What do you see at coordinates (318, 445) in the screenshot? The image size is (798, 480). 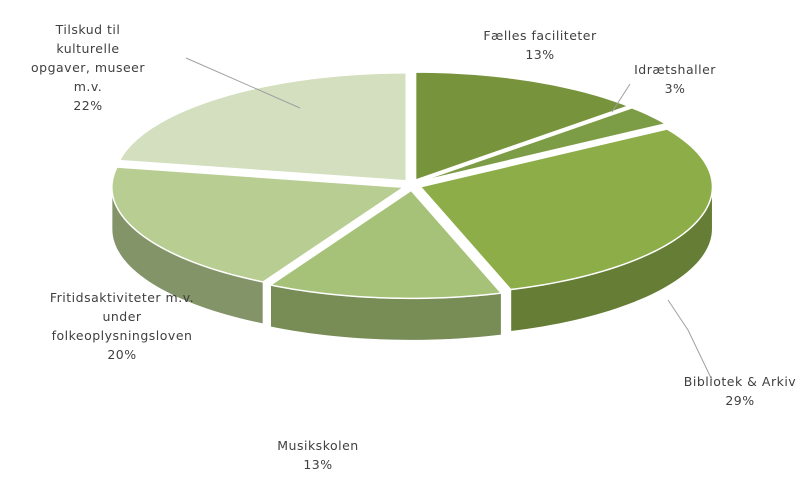 I see `category-label: Musikskolen` at bounding box center [318, 445].